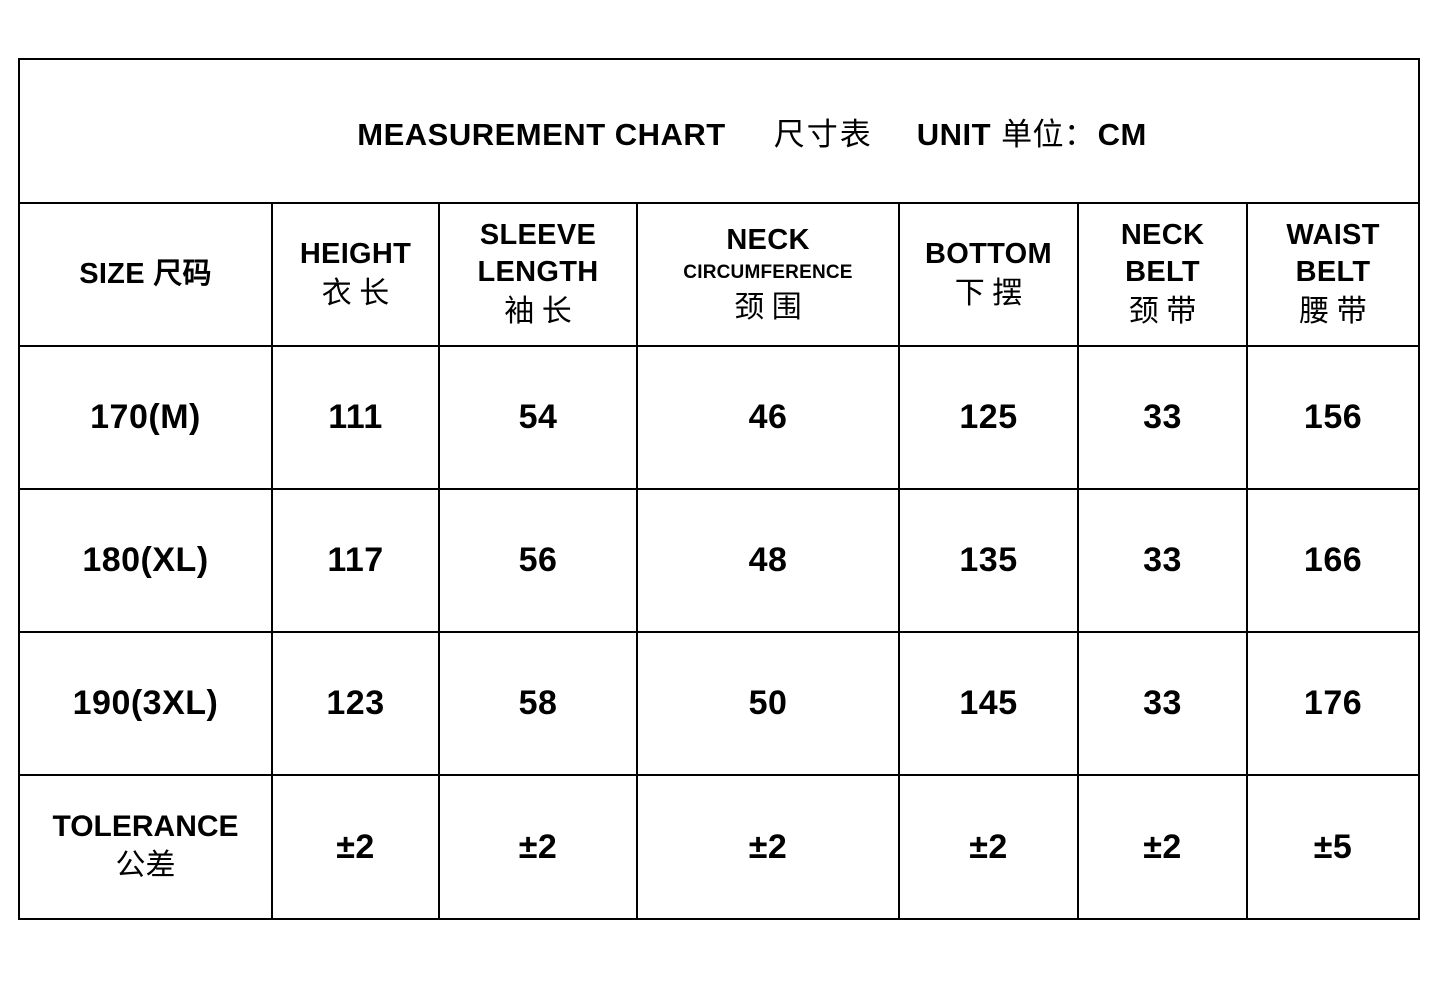  Describe the element at coordinates (538, 417) in the screenshot. I see `measurement-value-sleeve: 54` at that location.